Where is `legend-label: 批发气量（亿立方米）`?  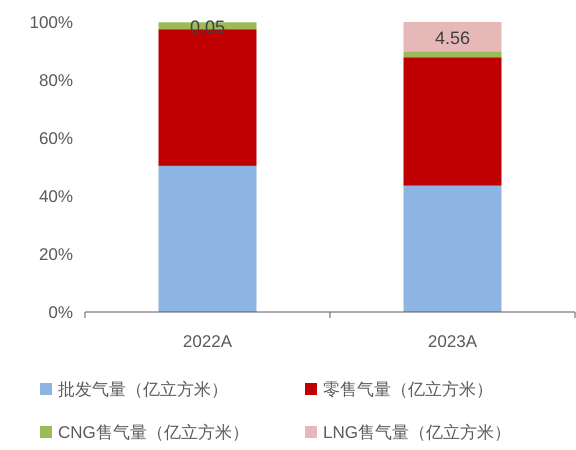 legend-label: 批发气量（亿立方米） is located at coordinates (143, 389).